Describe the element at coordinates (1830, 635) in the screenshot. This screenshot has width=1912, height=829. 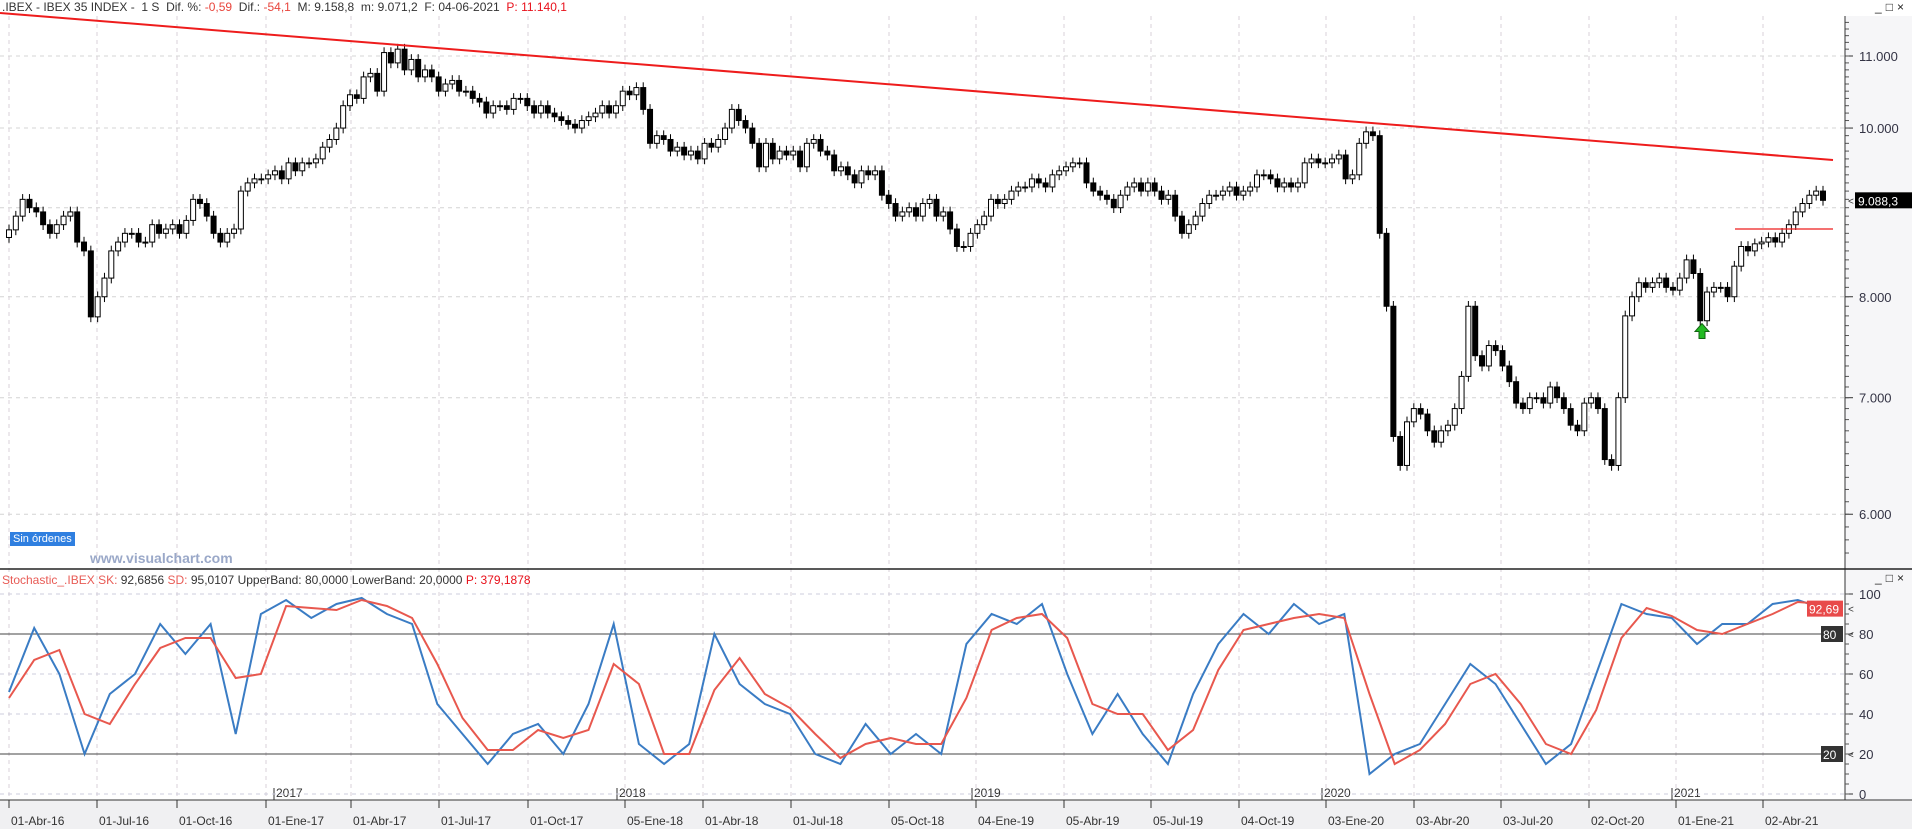
I see `upper-band-tag: 80` at that location.